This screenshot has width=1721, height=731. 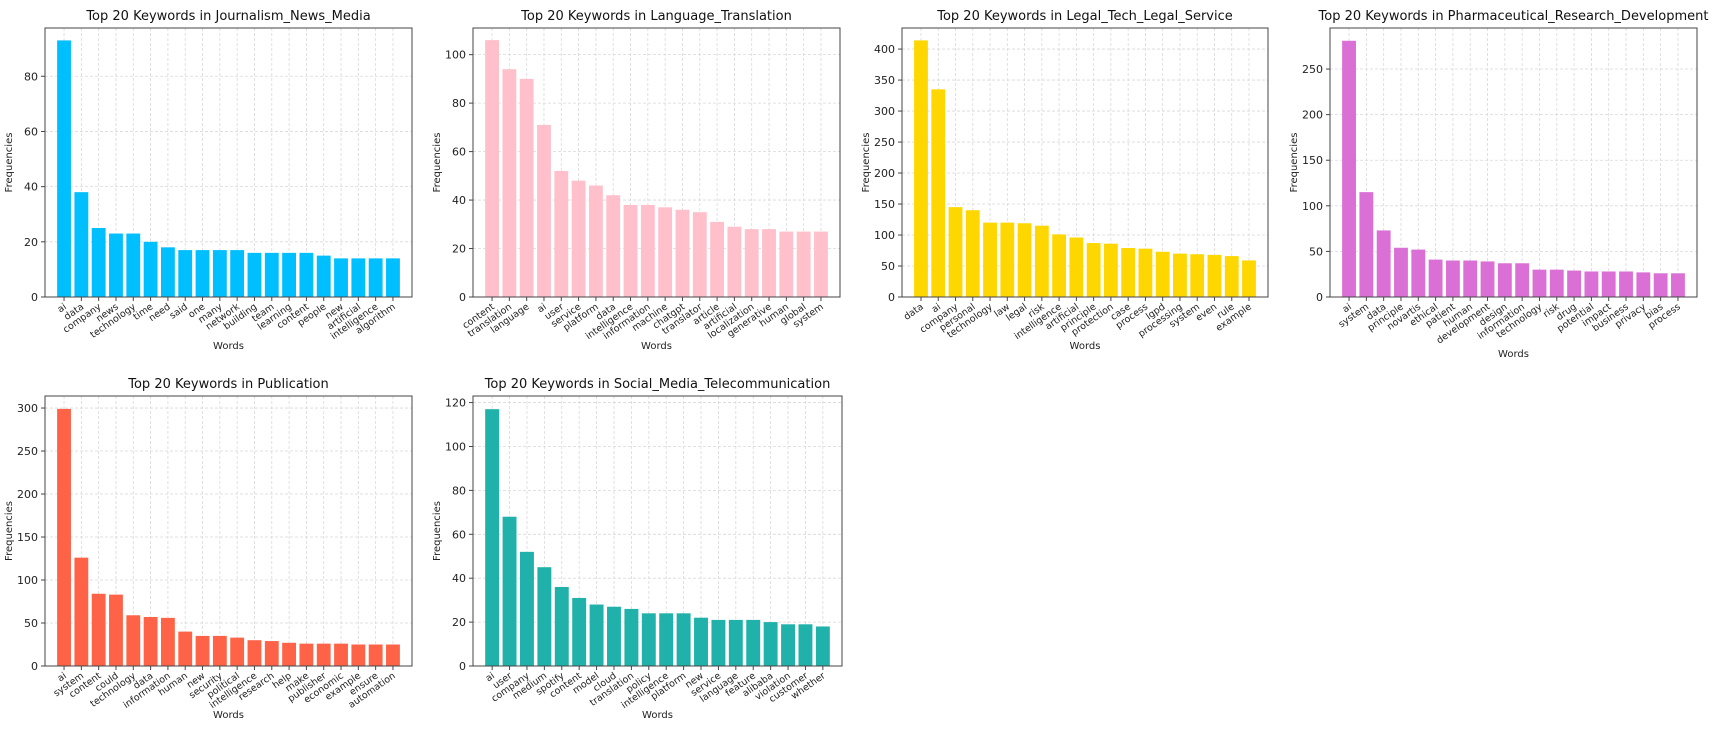 What do you see at coordinates (884, 80) in the screenshot?
I see `y-tick-label: 350` at bounding box center [884, 80].